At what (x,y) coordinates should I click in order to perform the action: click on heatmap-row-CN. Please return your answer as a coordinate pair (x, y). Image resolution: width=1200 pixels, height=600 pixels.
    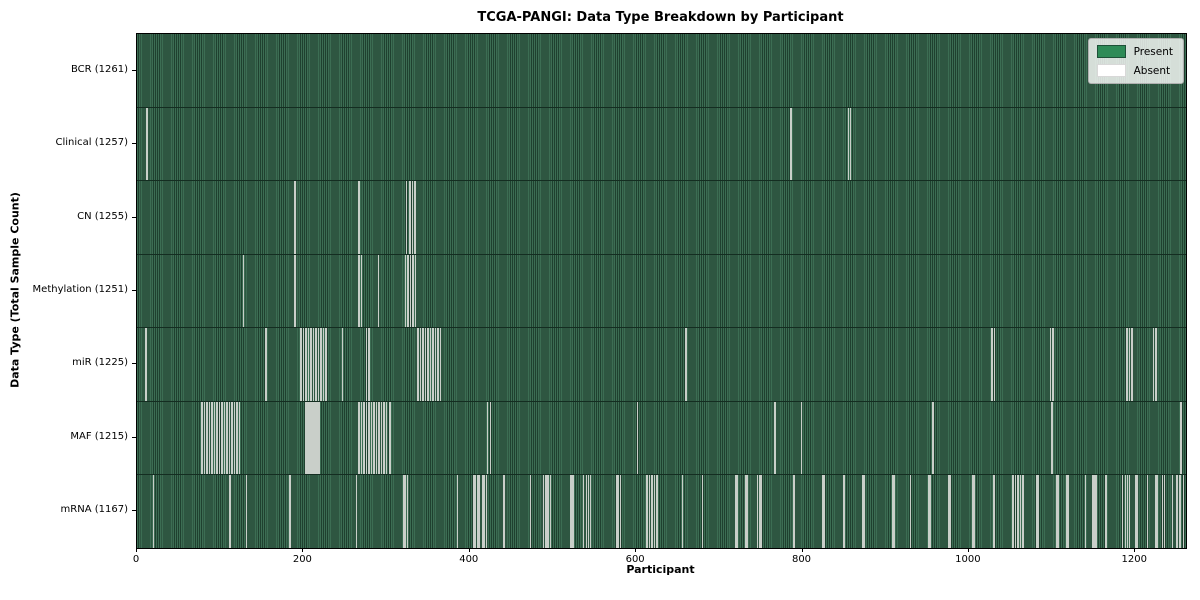
    Looking at the image, I should click on (661, 217).